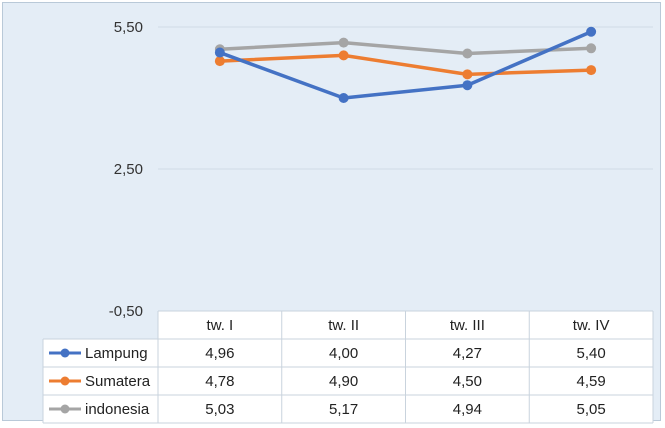 This screenshot has width=665, height=428. I want to click on table-value-label: 4,59, so click(591, 381).